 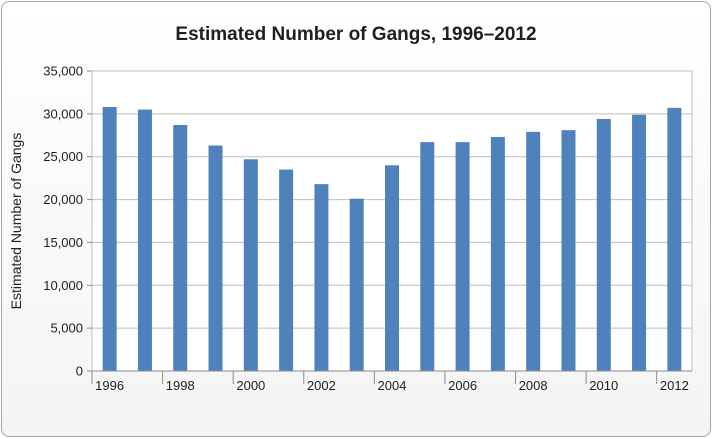 What do you see at coordinates (392, 385) in the screenshot?
I see `x-tick-label: 2004` at bounding box center [392, 385].